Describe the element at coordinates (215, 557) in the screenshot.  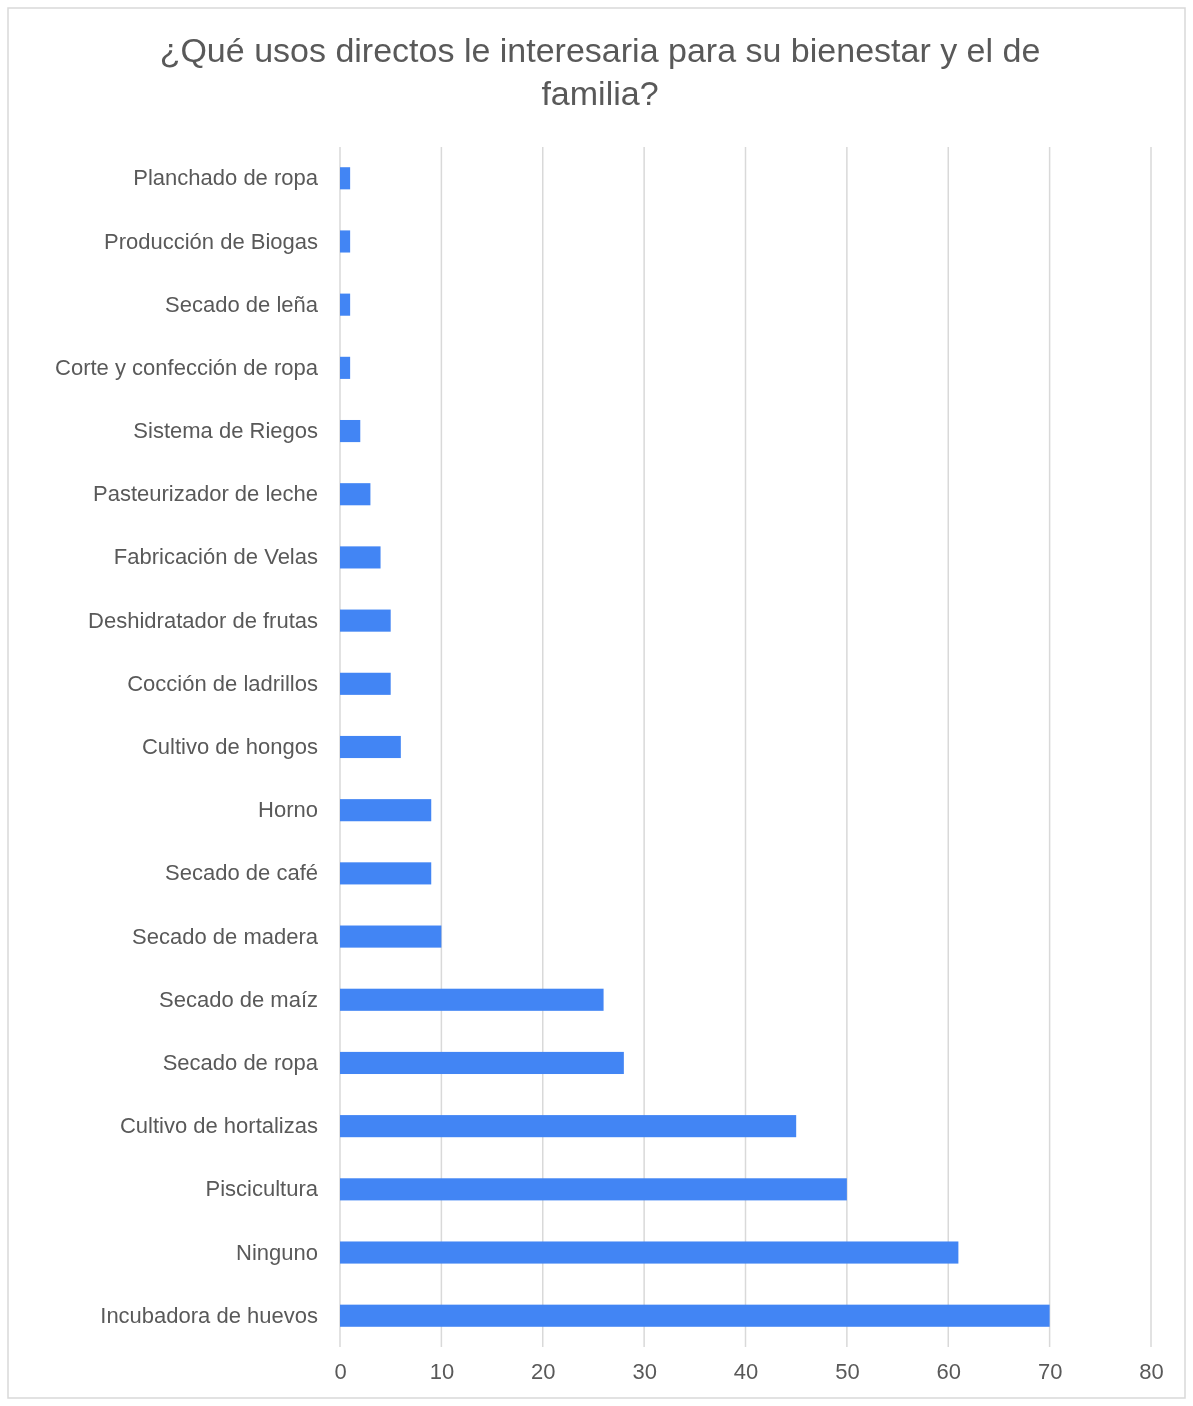
I see `y-tick-label: Fabricación de Velas` at that location.